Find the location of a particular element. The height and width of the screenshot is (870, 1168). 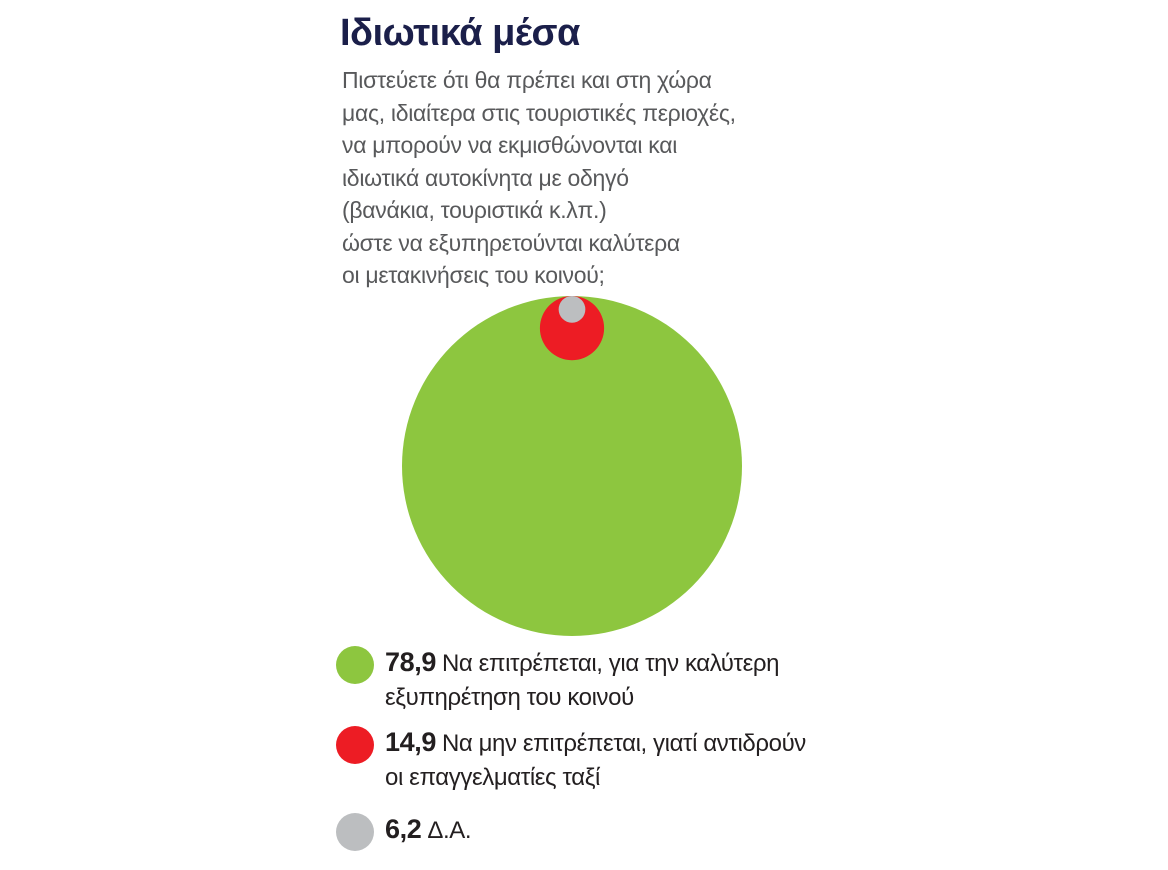

subtitle-line: (βανάκια, τουριστικά κ.λπ.) is located at coordinates (474, 210).